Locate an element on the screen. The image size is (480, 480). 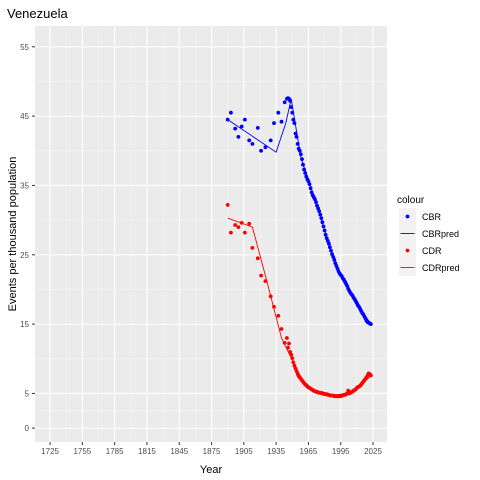
x-tick-label: 1815 is located at coordinates (147, 451).